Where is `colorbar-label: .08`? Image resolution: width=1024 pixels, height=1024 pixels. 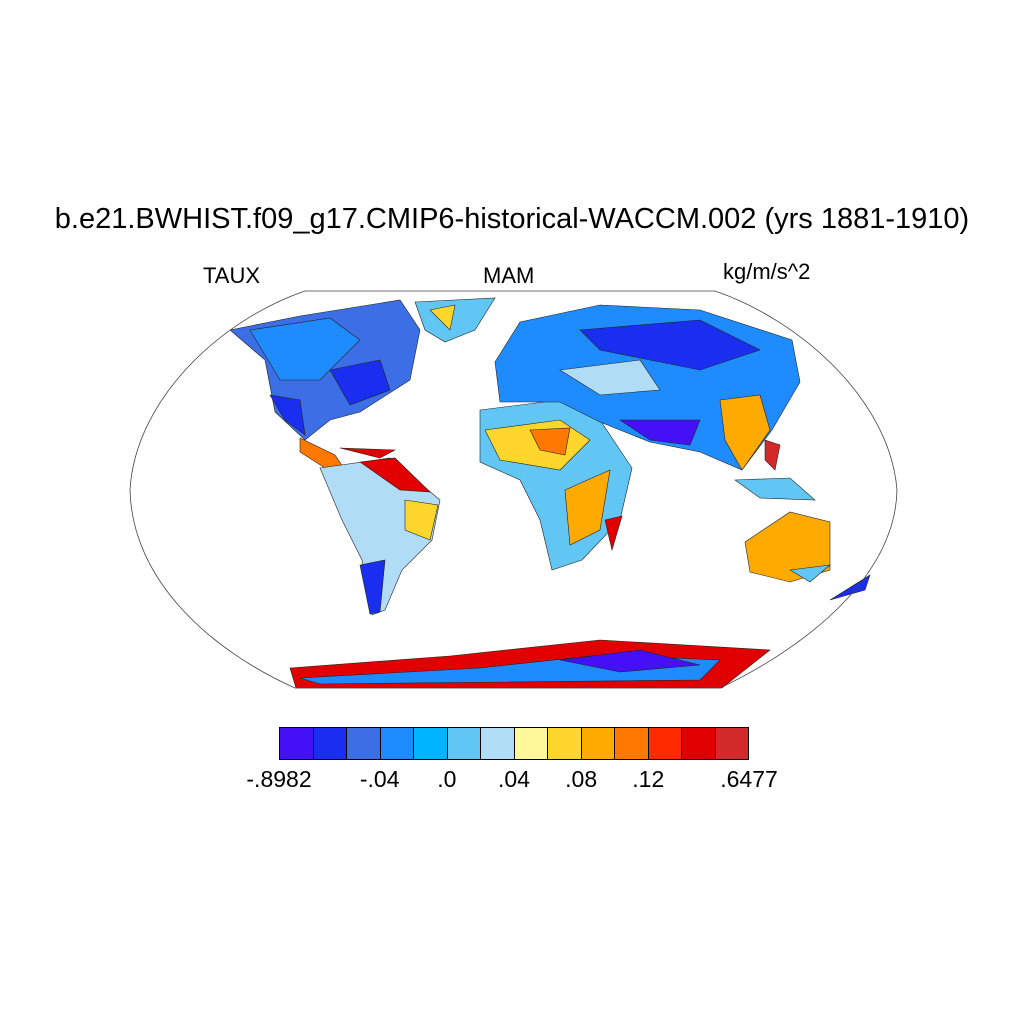 colorbar-label: .08 is located at coordinates (581, 779).